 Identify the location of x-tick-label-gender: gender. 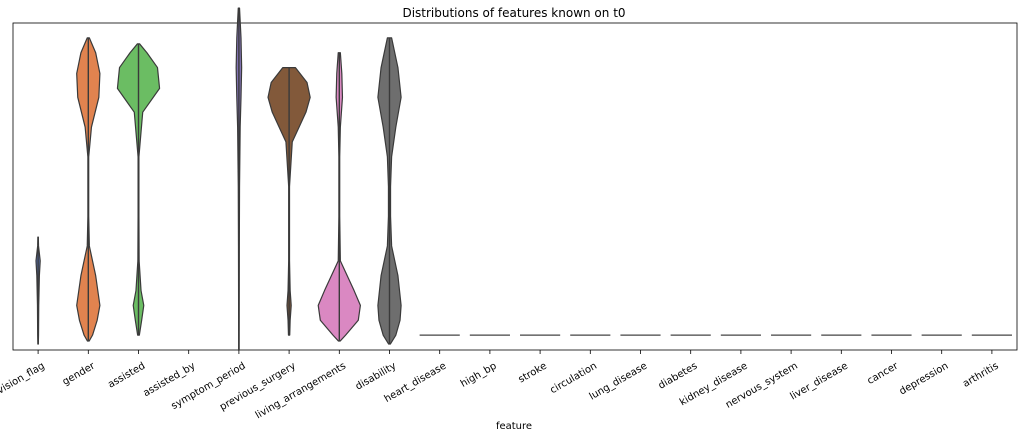
(79, 374).